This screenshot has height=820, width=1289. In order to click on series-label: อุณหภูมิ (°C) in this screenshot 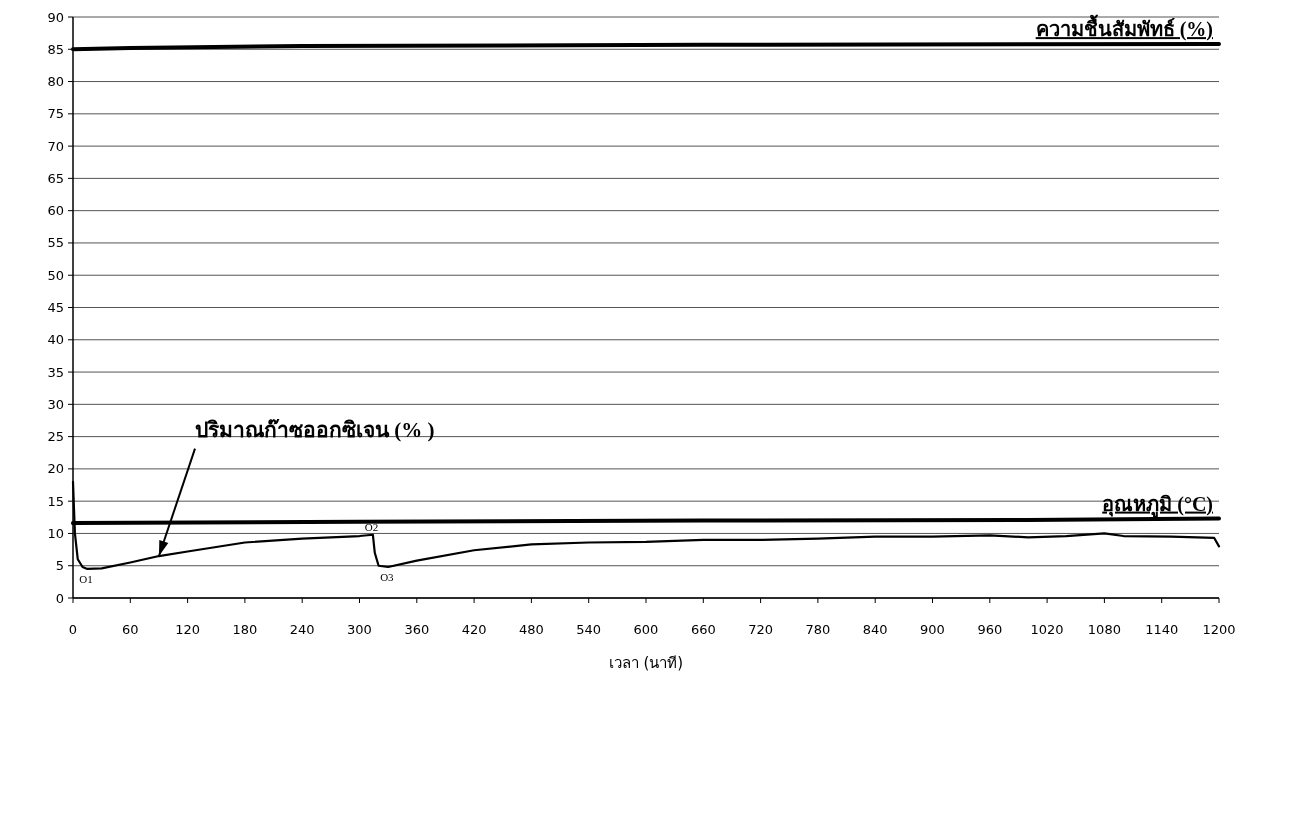, I will do `click(1157, 505)`.